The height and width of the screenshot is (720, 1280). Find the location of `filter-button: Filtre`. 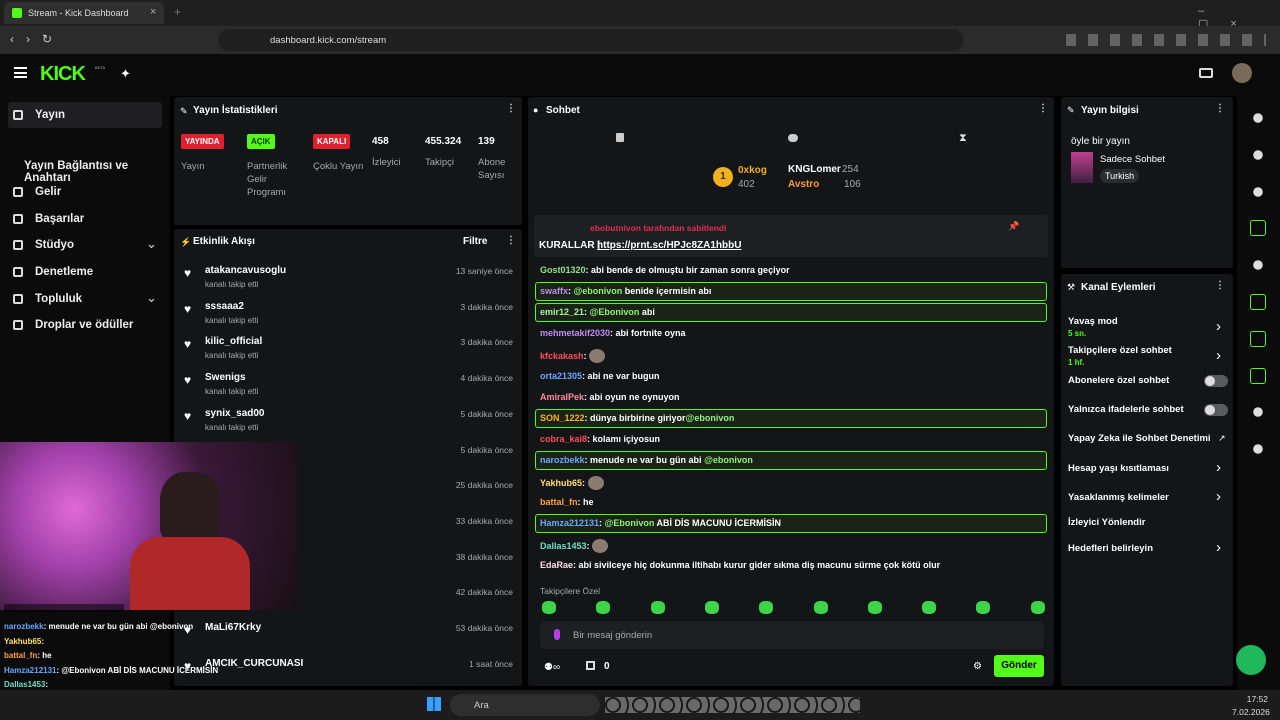

filter-button: Filtre is located at coordinates (475, 241).